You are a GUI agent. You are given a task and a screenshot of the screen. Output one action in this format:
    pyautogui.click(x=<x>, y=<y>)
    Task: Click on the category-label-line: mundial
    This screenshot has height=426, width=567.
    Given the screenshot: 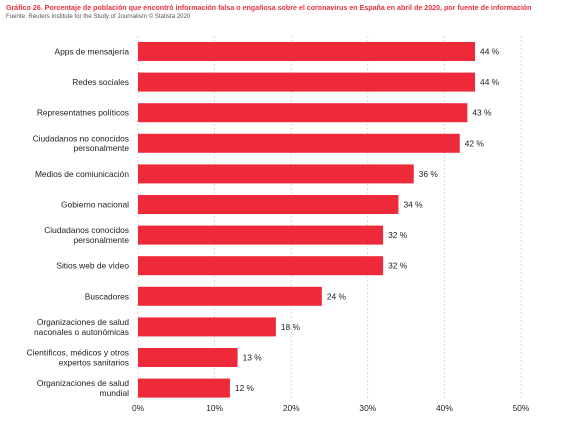 What is the action you would take?
    pyautogui.click(x=114, y=393)
    